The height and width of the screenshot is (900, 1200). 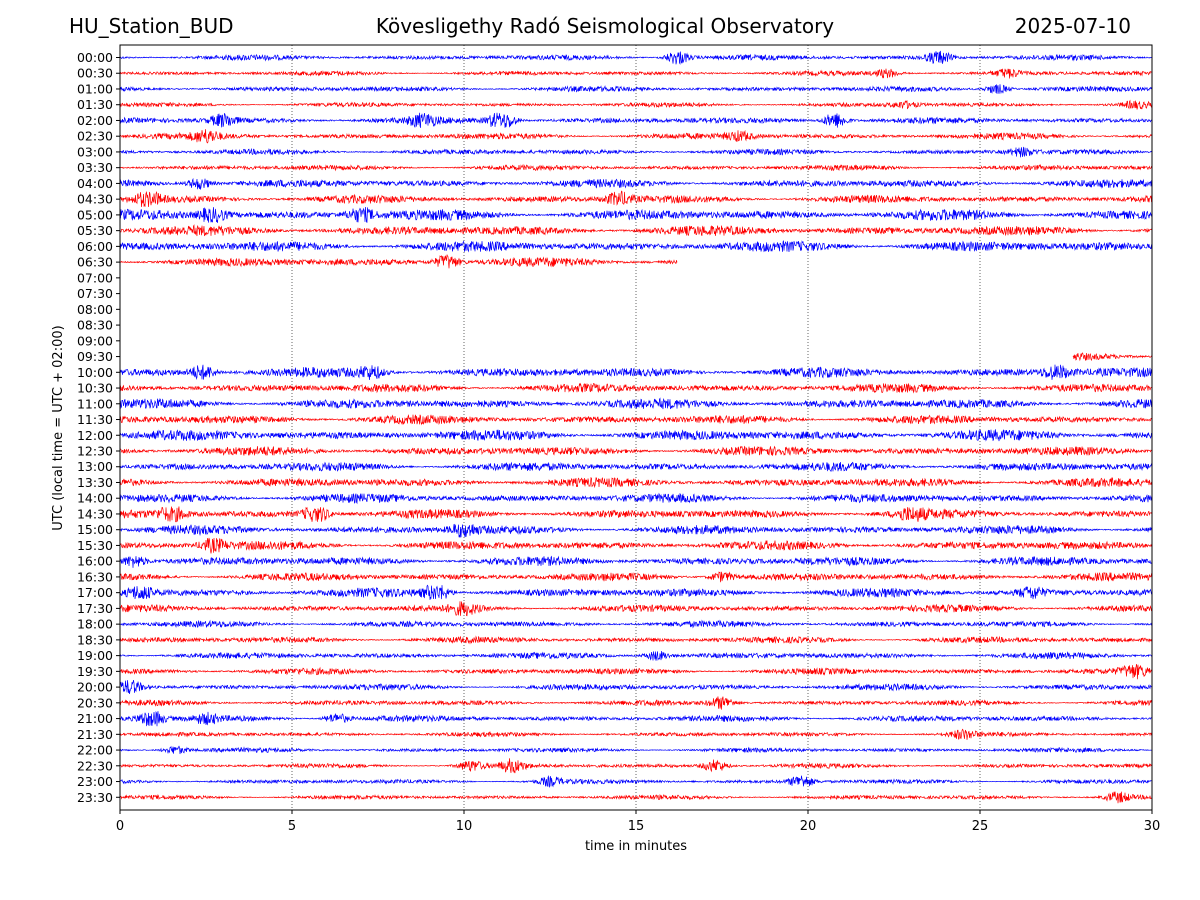 What do you see at coordinates (95, 372) in the screenshot?
I see `y-tick-label: 10:00` at bounding box center [95, 372].